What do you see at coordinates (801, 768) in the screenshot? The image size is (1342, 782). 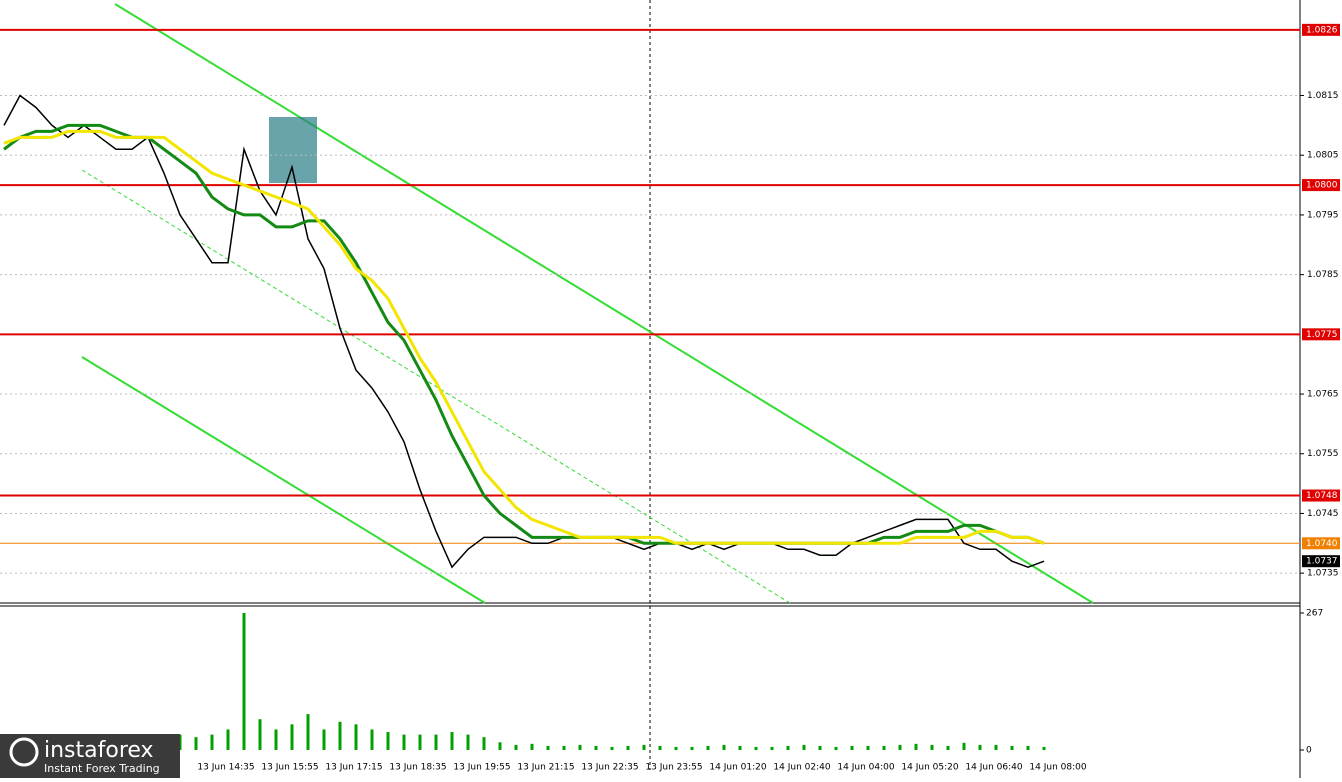 I see `x-tick-label: 14 Jun 02:40` at bounding box center [801, 768].